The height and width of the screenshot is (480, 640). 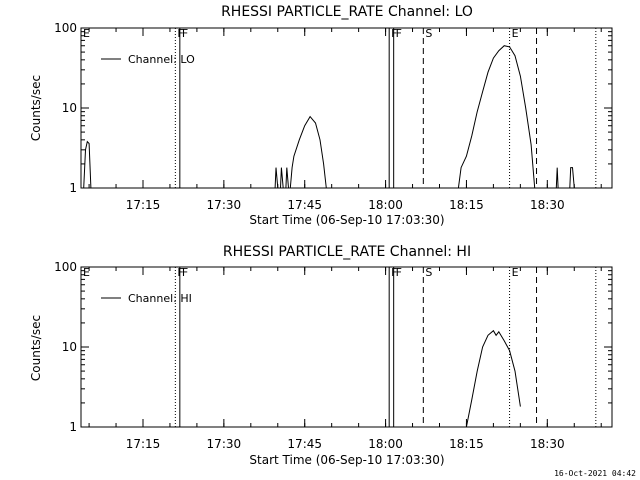 What do you see at coordinates (161, 59) in the screenshot?
I see `legend-label: Channel: LO` at bounding box center [161, 59].